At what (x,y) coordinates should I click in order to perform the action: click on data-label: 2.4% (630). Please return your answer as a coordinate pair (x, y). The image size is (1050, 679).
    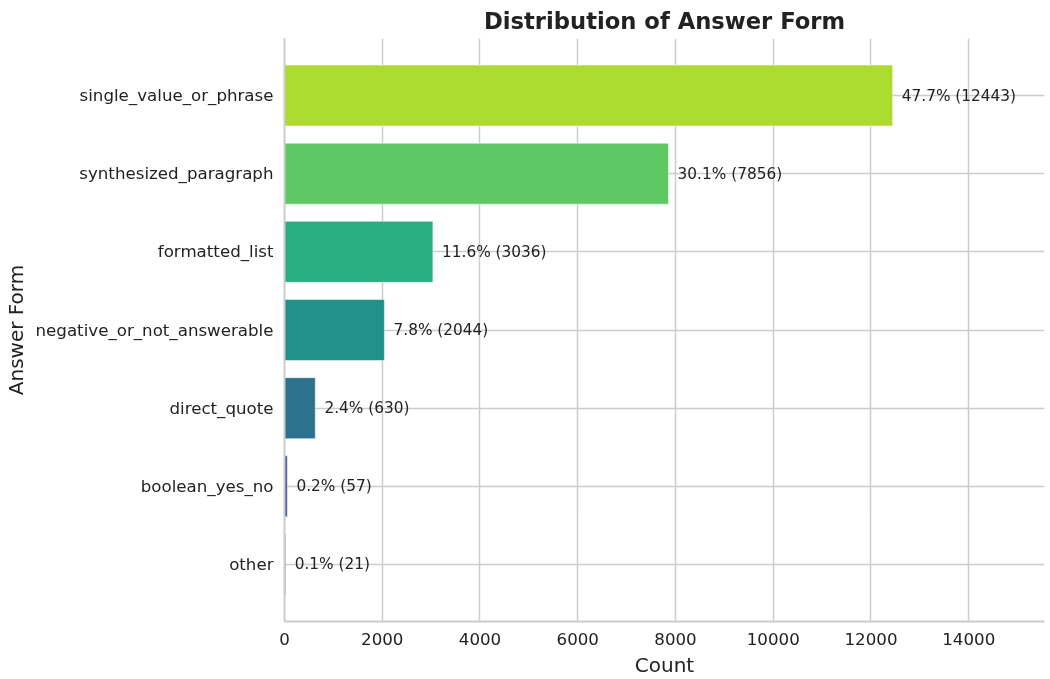
    Looking at the image, I should click on (367, 408).